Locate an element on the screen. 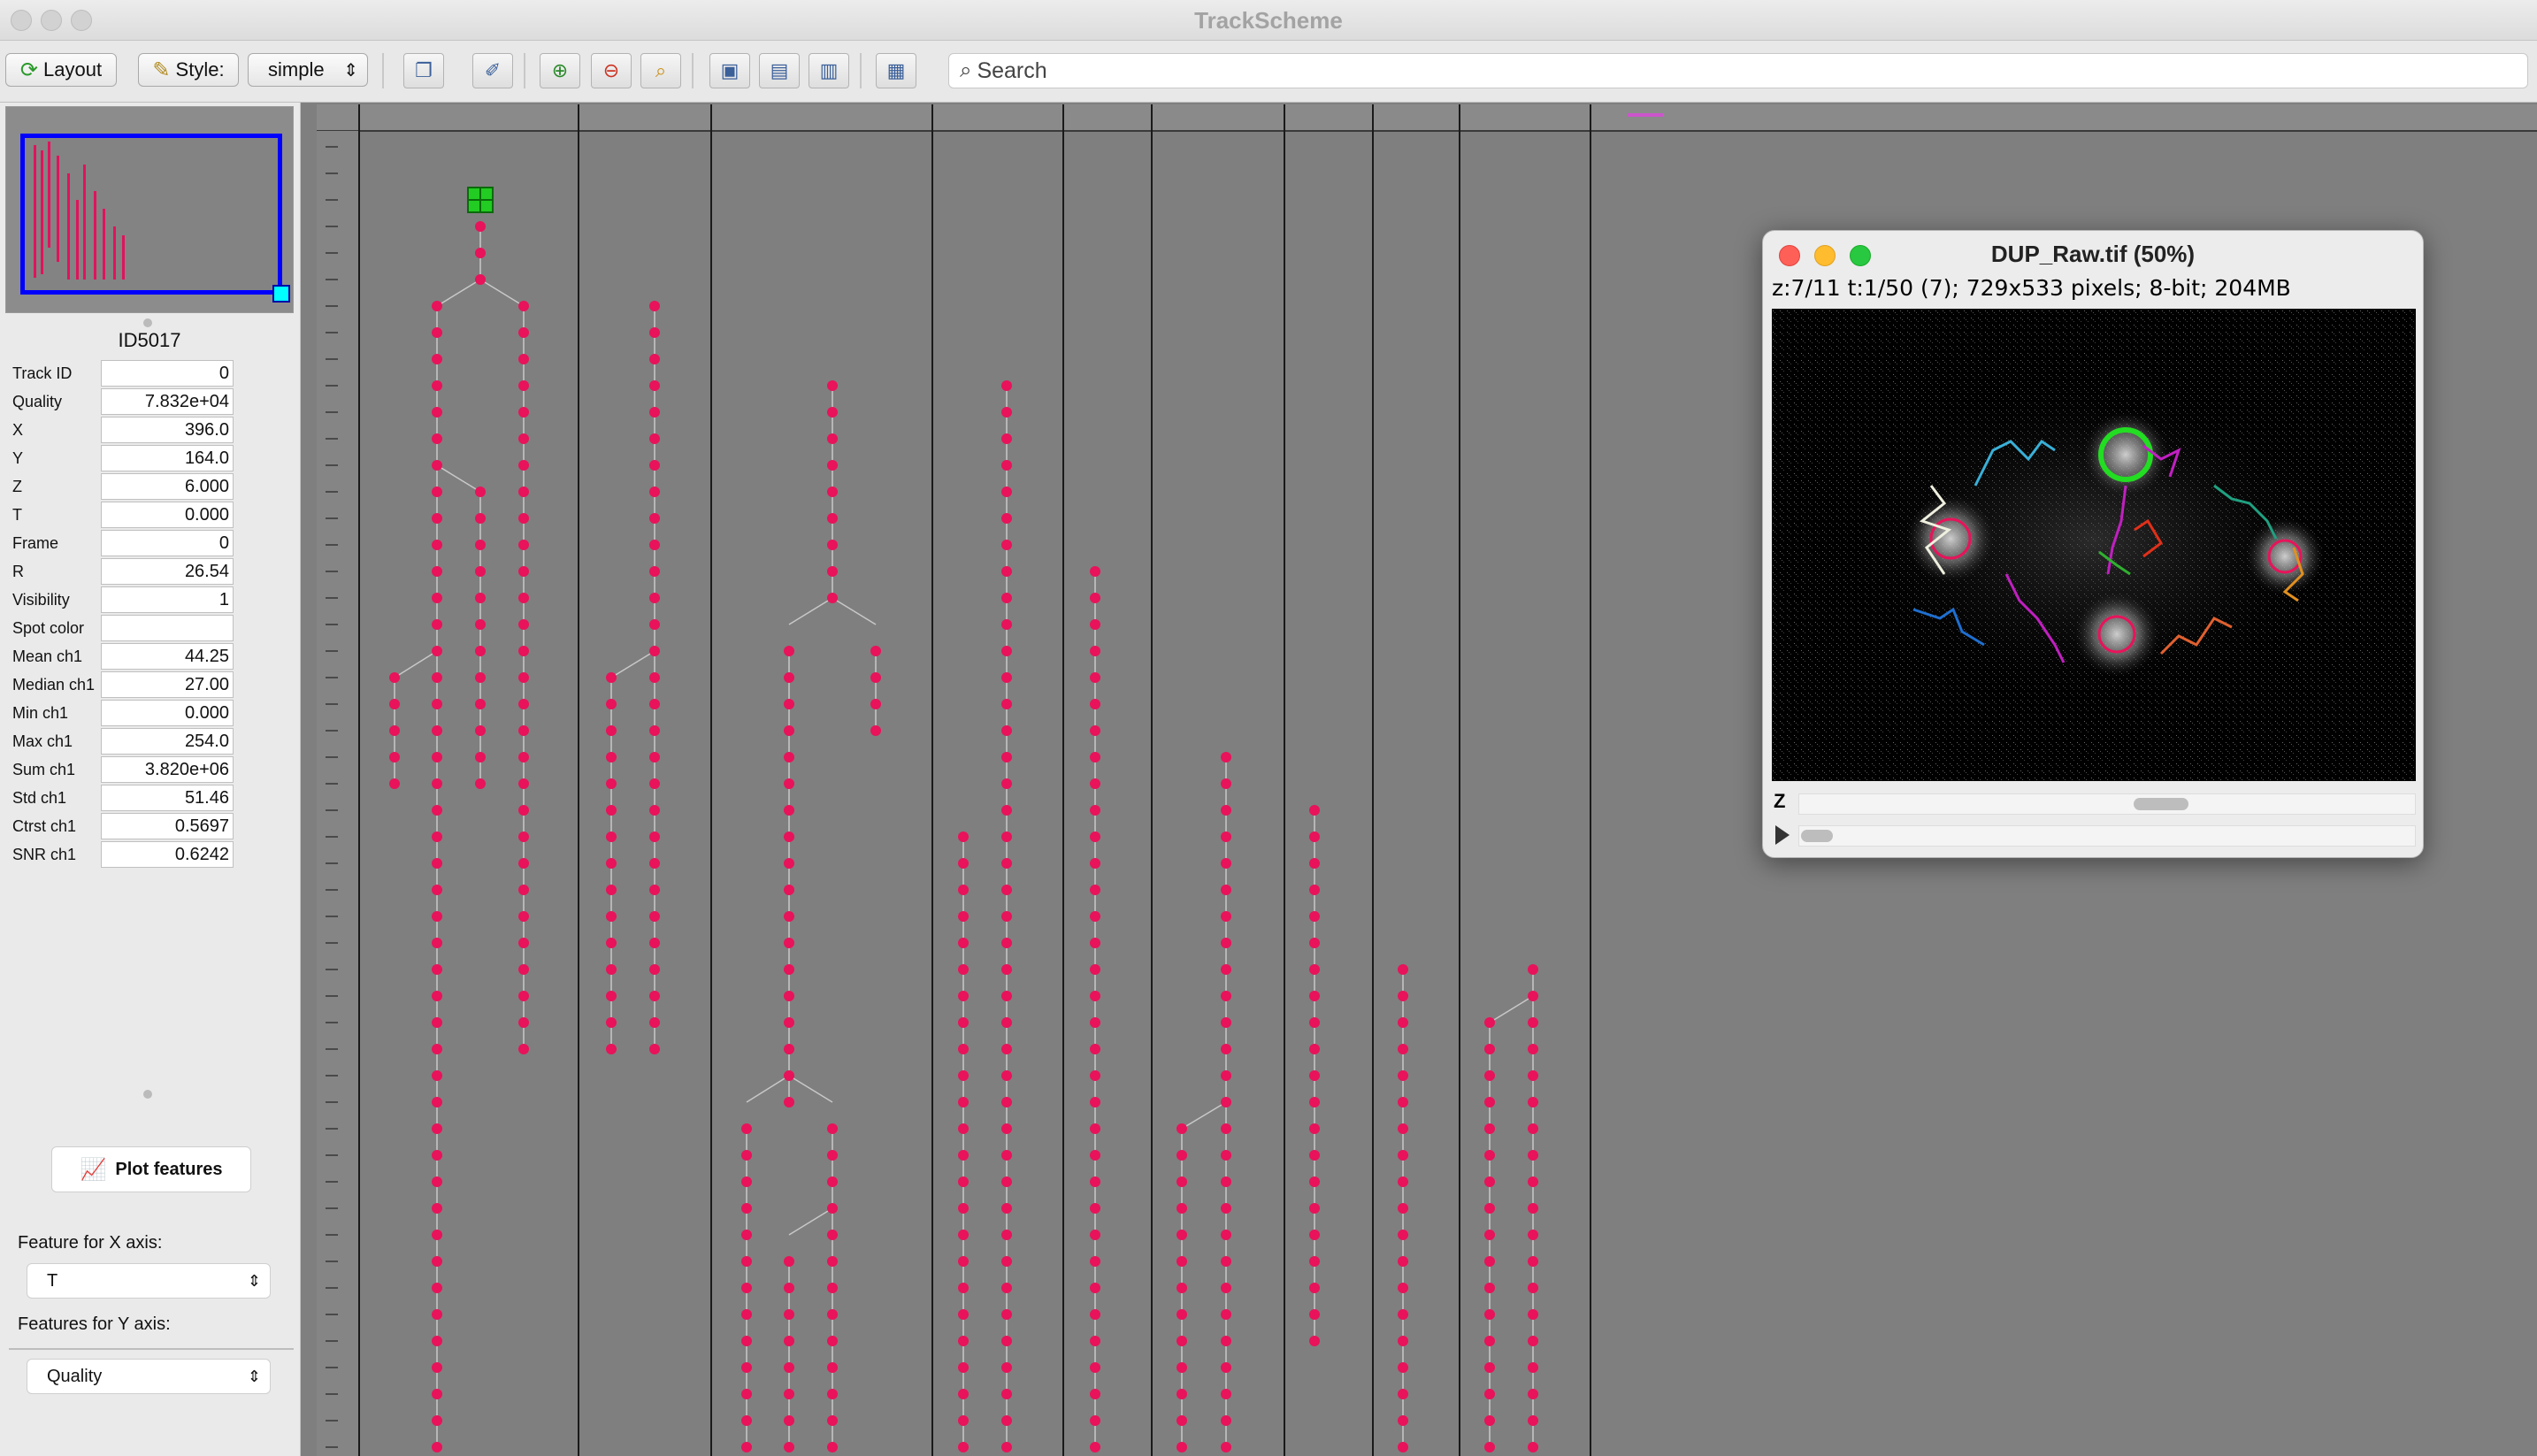  image-zoom-button is located at coordinates (1860, 255).